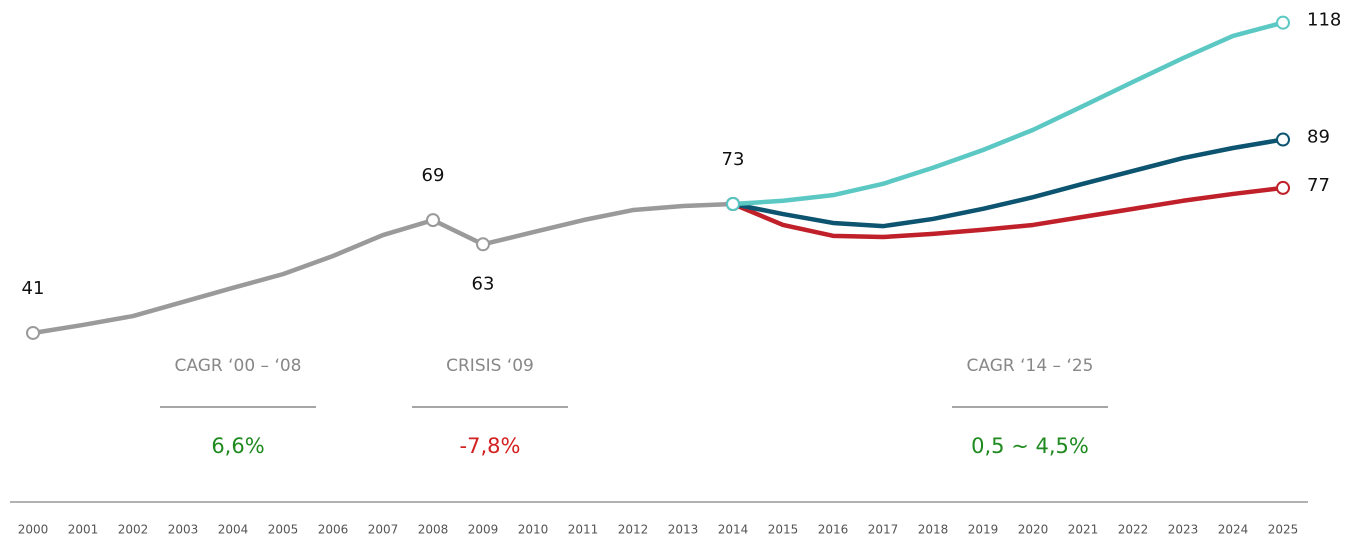  What do you see at coordinates (1183, 530) in the screenshot?
I see `x-tick-label: 2023` at bounding box center [1183, 530].